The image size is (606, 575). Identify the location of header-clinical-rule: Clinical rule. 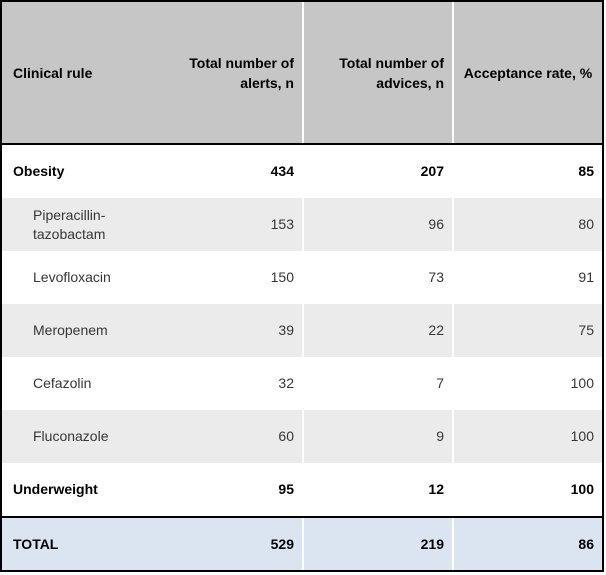
(53, 72).